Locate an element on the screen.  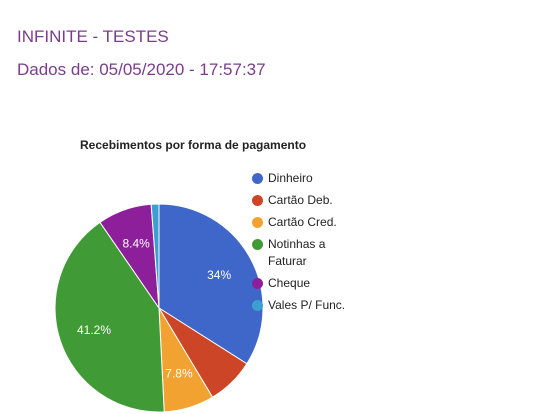
legend-item-3: Notinhas a Faturar is located at coordinates (305, 253).